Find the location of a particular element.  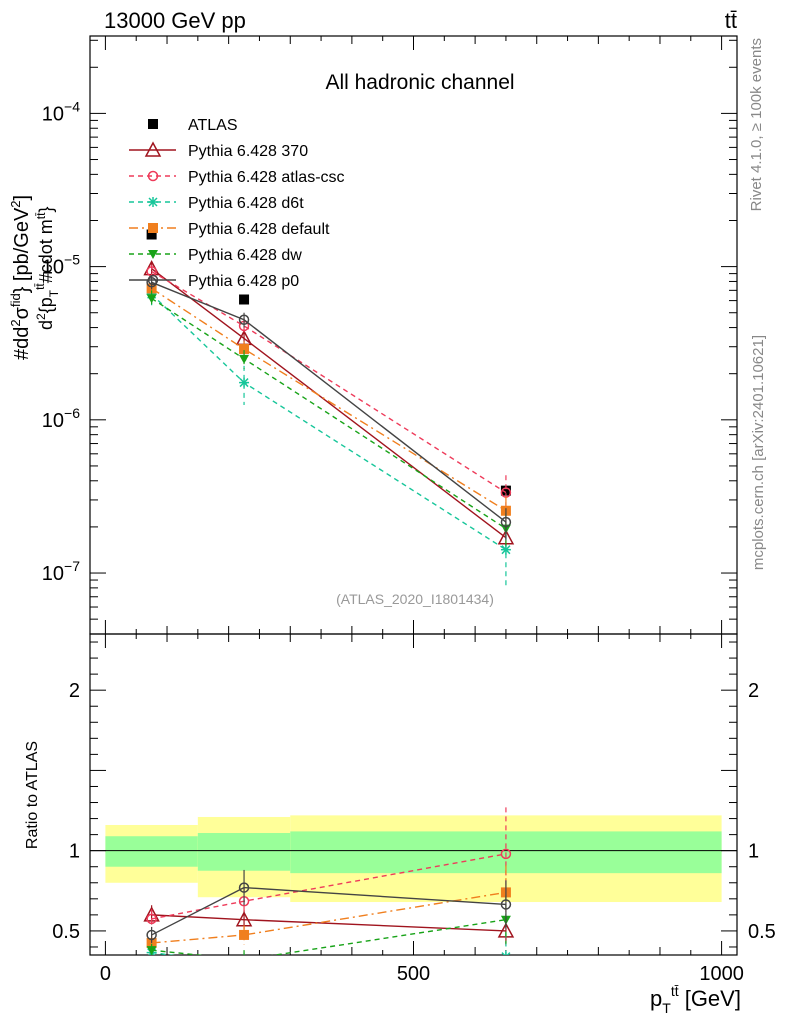

ratio-series-3-line is located at coordinates (329, 917).